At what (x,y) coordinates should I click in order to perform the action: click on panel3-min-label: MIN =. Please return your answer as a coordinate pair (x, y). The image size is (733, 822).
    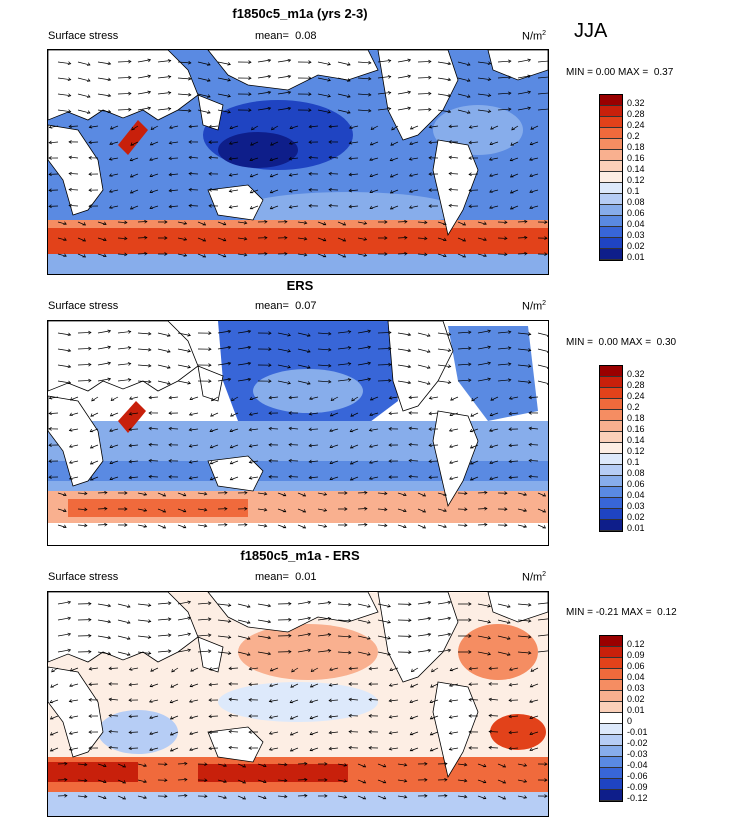
    Looking at the image, I should click on (579, 612).